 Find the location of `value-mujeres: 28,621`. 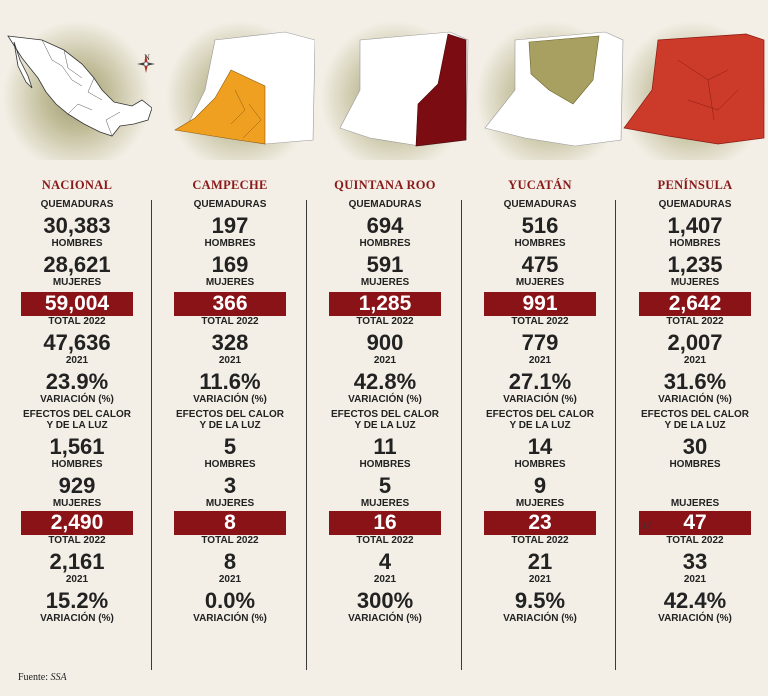

value-mujeres: 28,621 is located at coordinates (77, 264).